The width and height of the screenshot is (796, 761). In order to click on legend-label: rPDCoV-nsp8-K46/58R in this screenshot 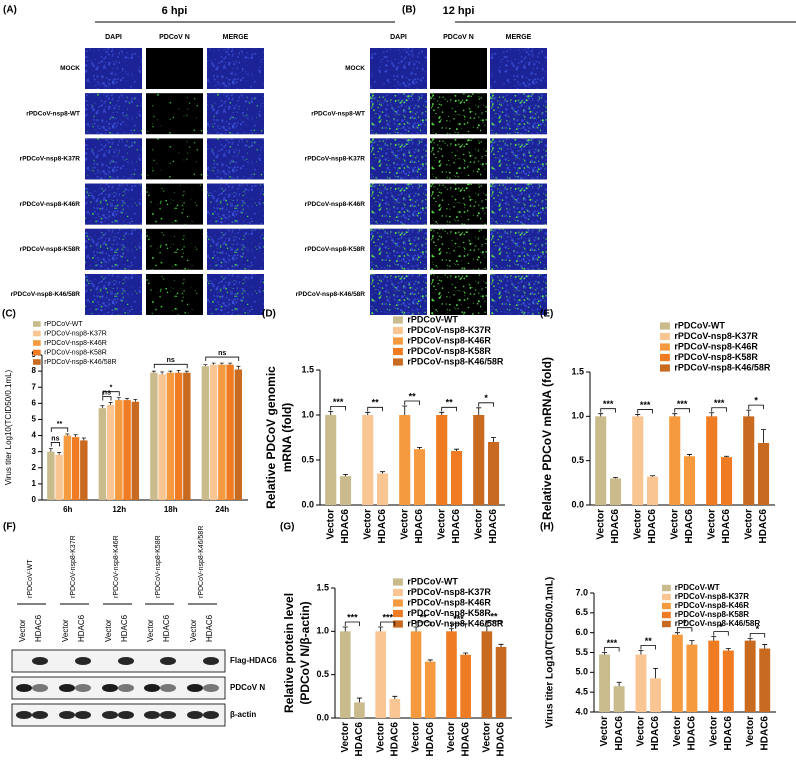, I will do `click(722, 367)`.